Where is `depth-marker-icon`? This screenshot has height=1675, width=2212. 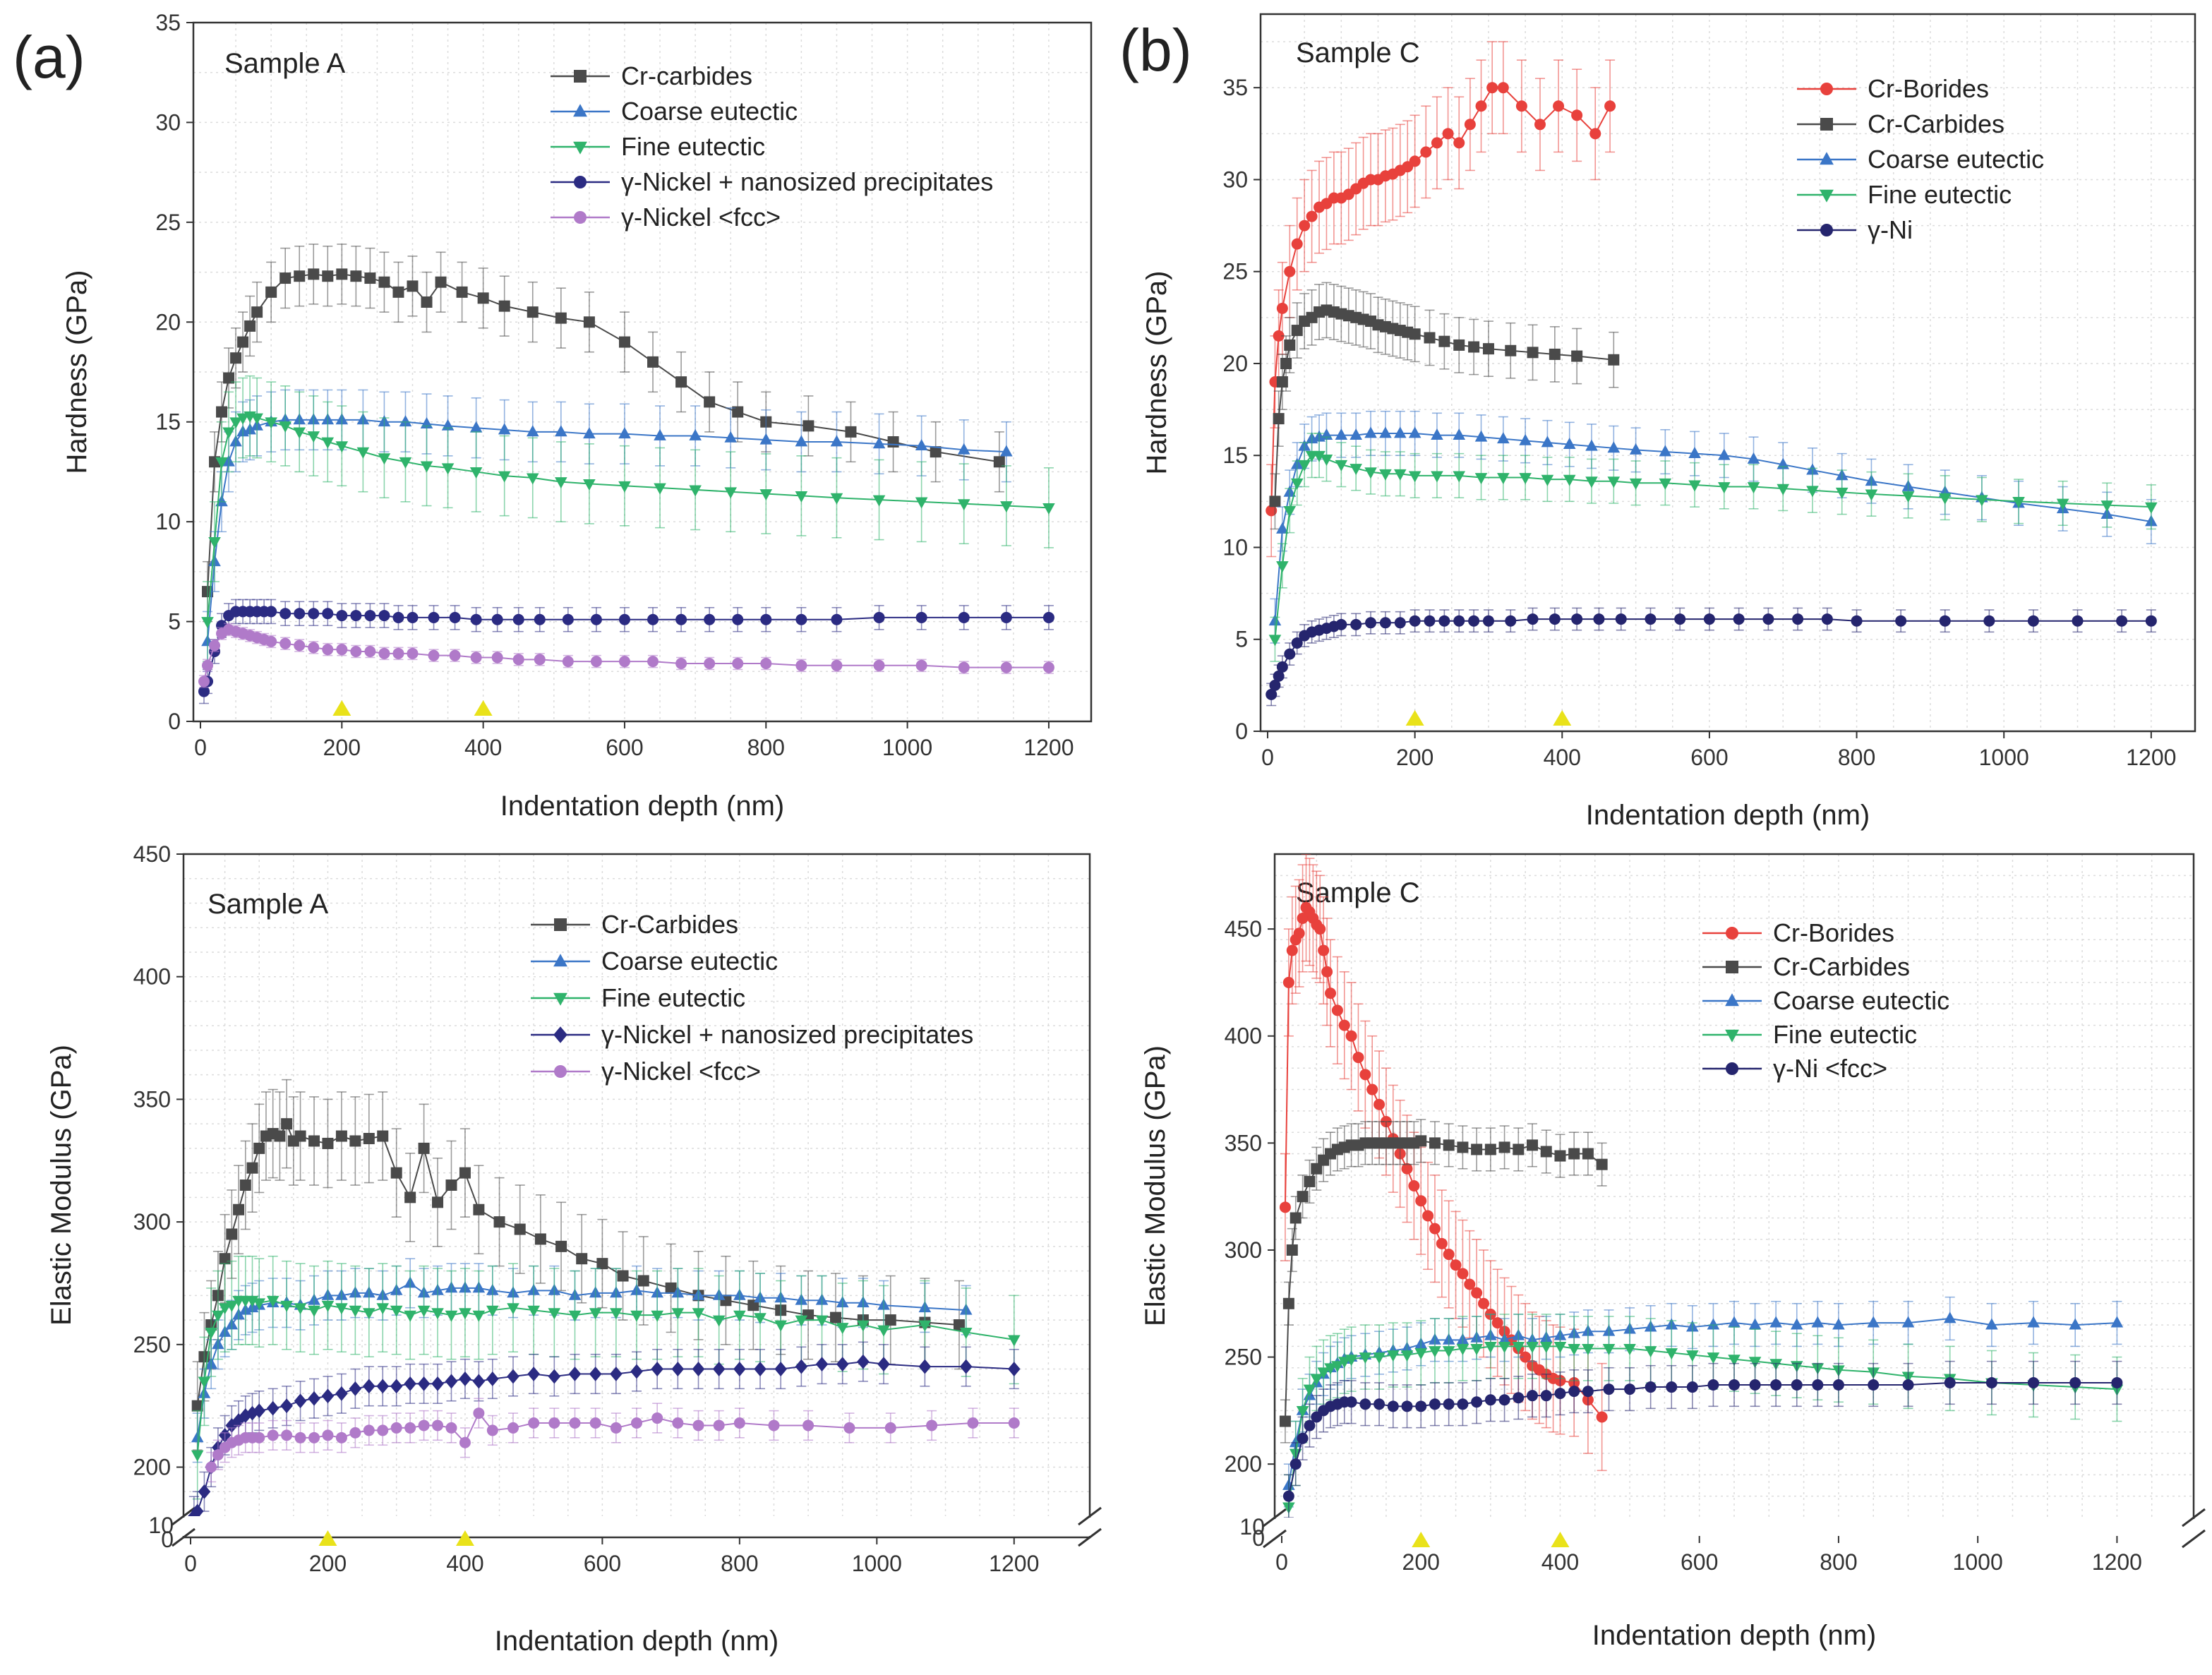 depth-marker-icon is located at coordinates (464, 1538).